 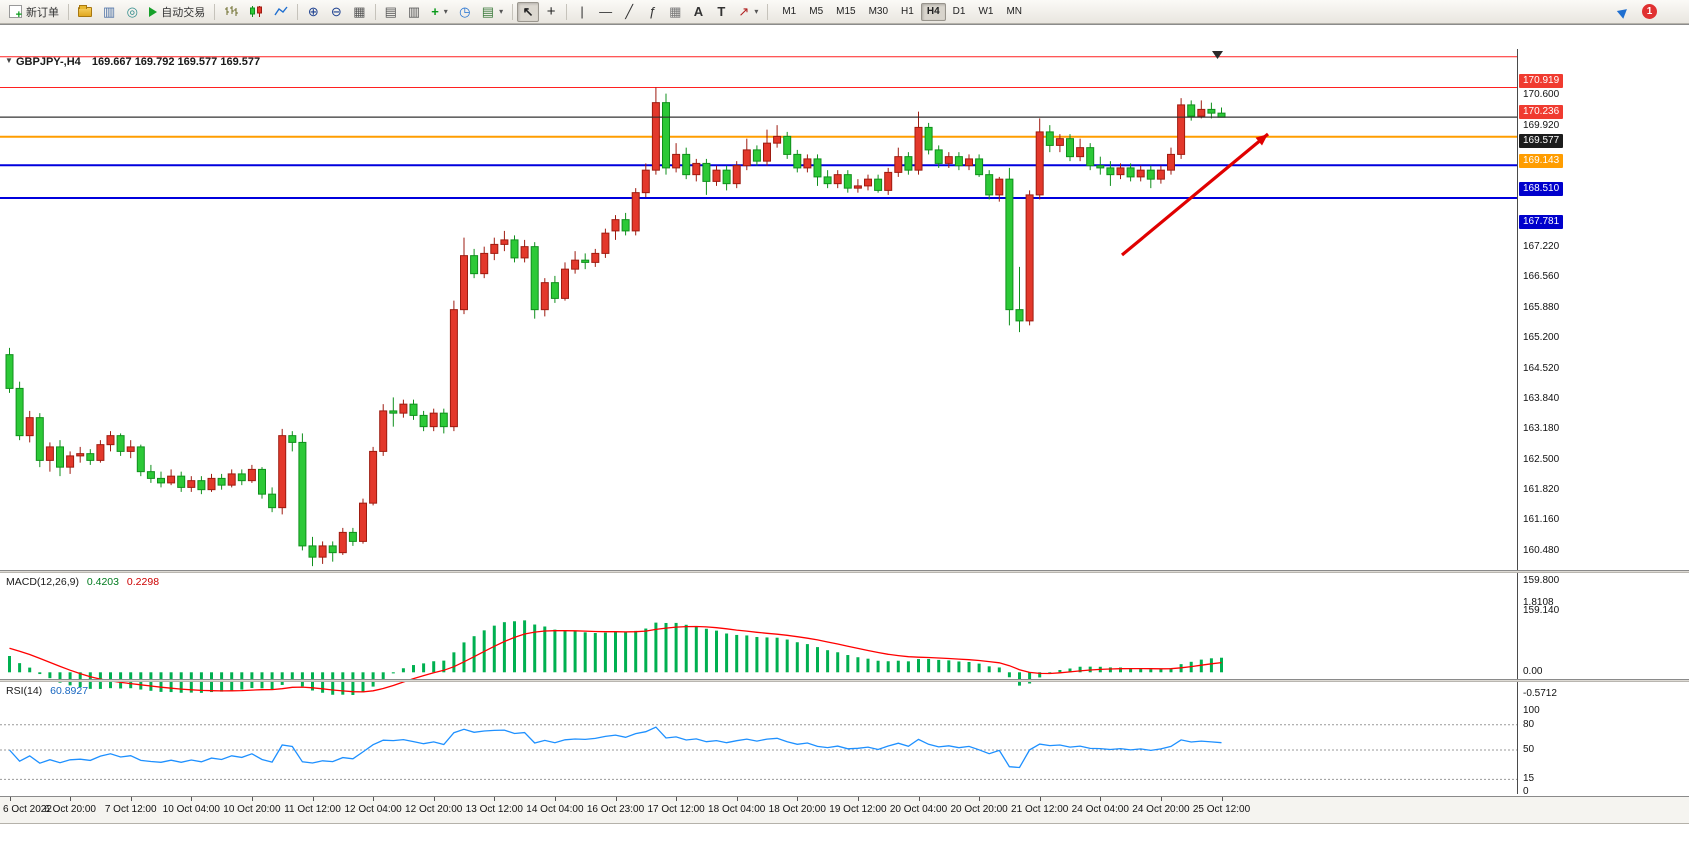 I want to click on candlestick-chart-button, so click(x=256, y=12).